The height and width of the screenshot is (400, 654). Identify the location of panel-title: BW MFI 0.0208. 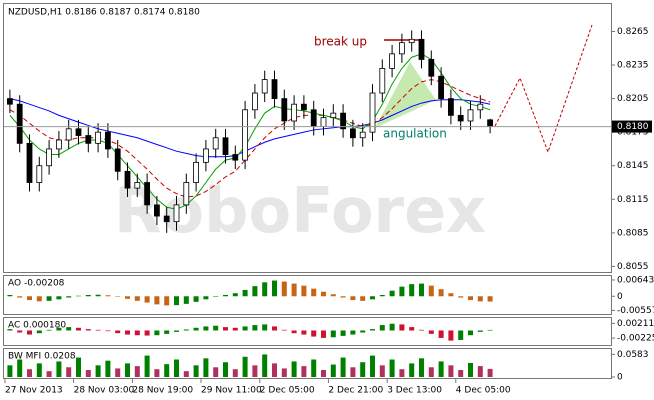
(42, 357).